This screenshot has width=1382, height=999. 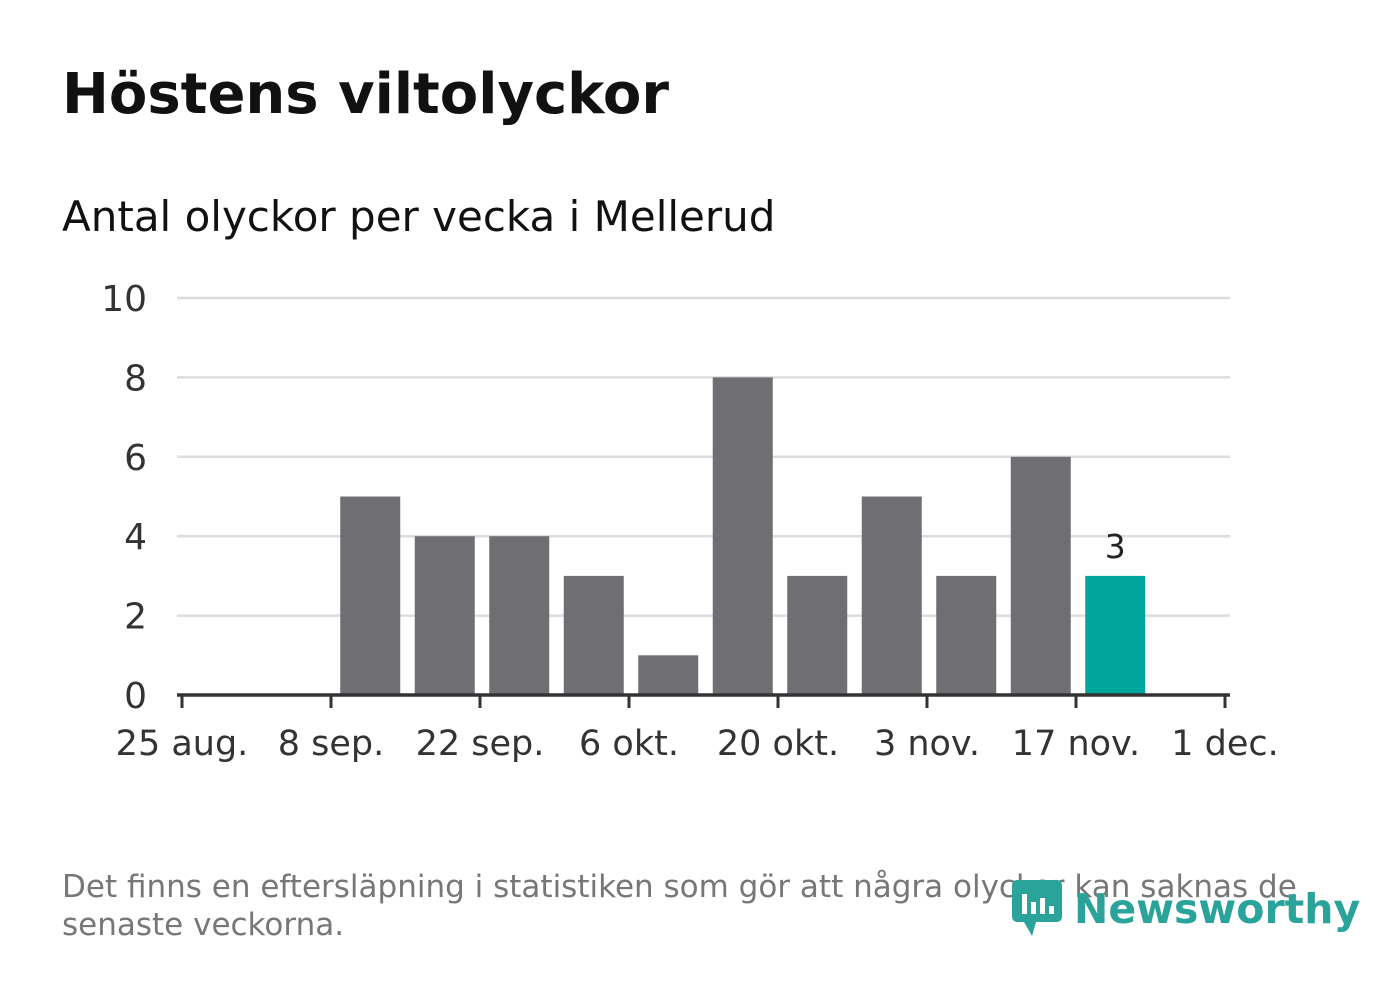 I want to click on y-tick-label: 2, so click(x=135, y=617).